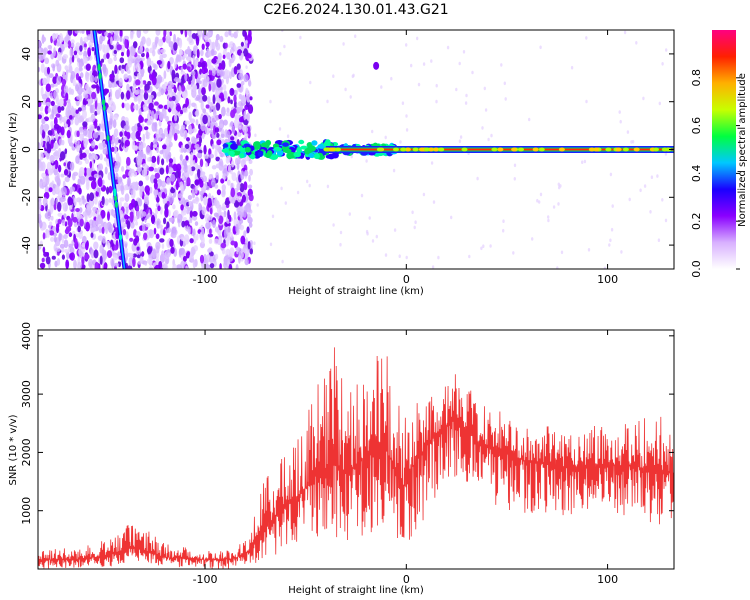  Describe the element at coordinates (26, 54) in the screenshot. I see `y-tick-label: 40` at that location.